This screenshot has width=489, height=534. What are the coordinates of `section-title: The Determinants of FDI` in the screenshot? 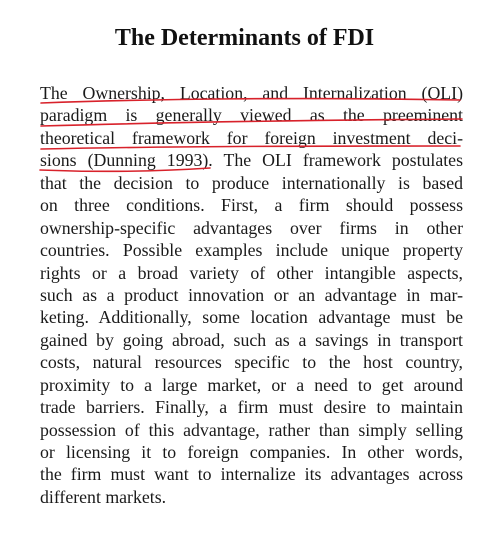 It's located at (244, 38).